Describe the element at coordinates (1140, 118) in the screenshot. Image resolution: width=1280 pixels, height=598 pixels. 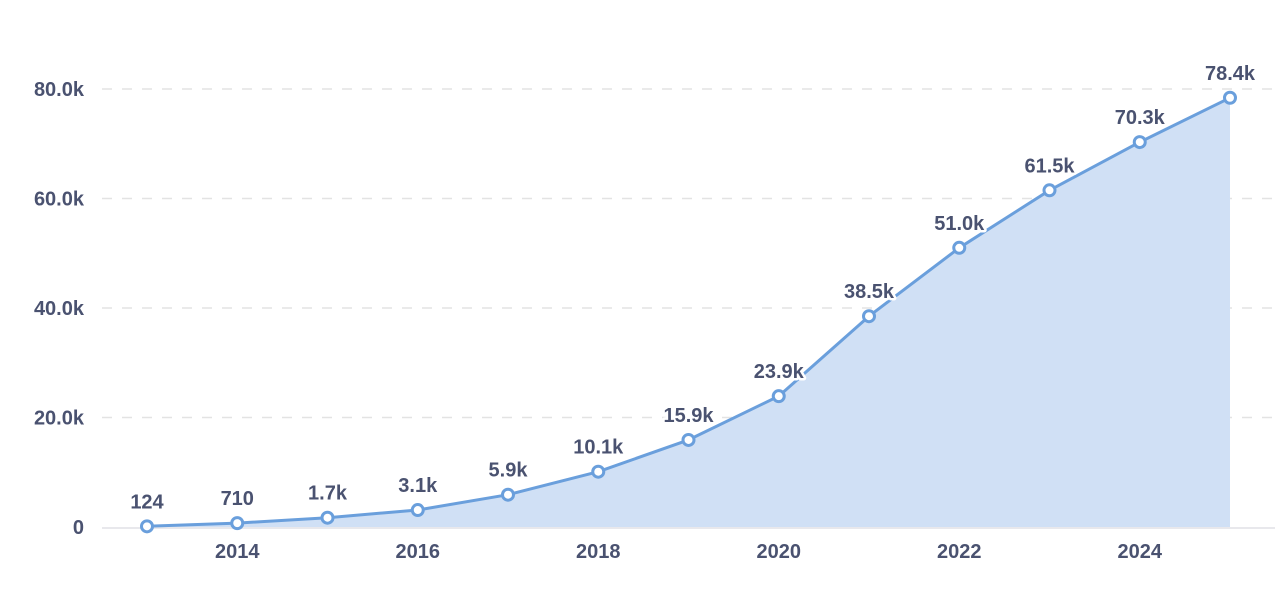
I see `data-value-label: 70.3k` at that location.